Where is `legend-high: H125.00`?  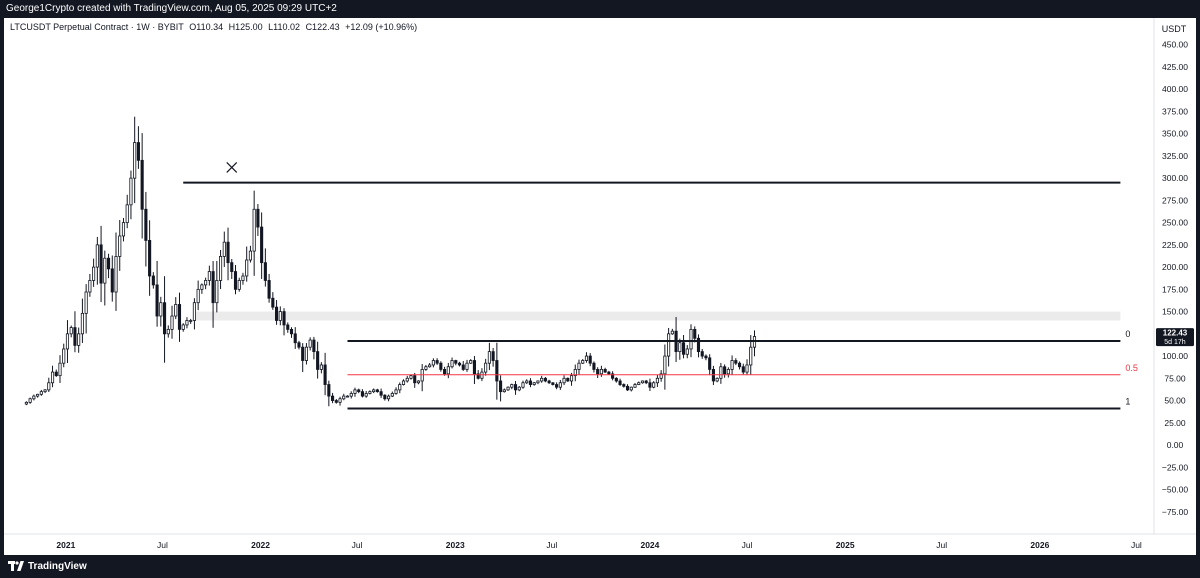
legend-high: H125.00 is located at coordinates (245, 27).